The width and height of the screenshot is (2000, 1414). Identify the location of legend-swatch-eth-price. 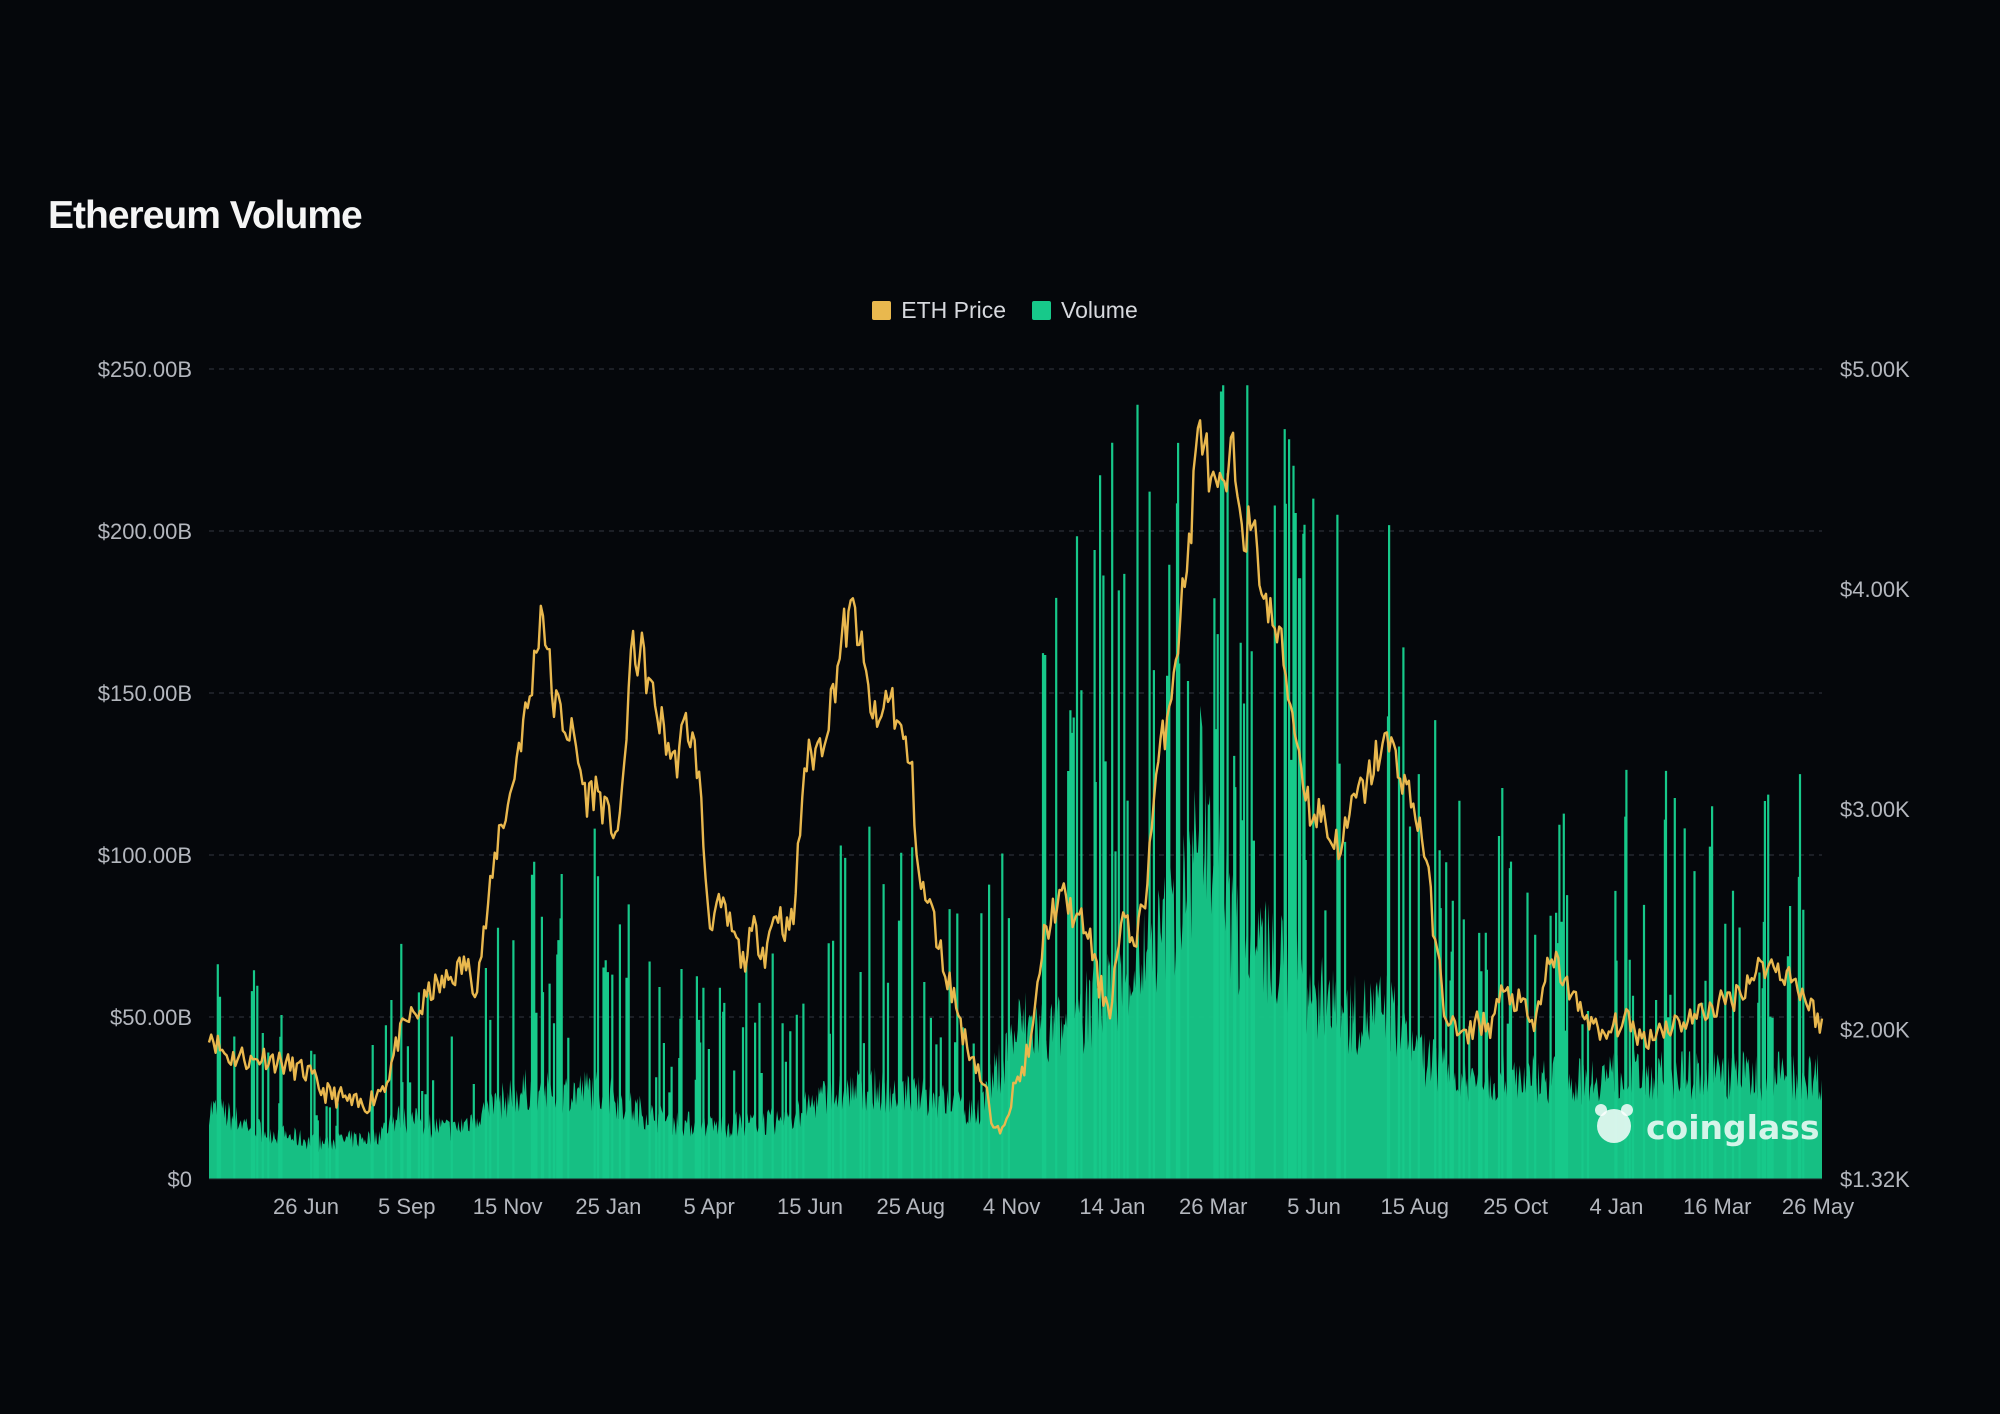
(882, 310).